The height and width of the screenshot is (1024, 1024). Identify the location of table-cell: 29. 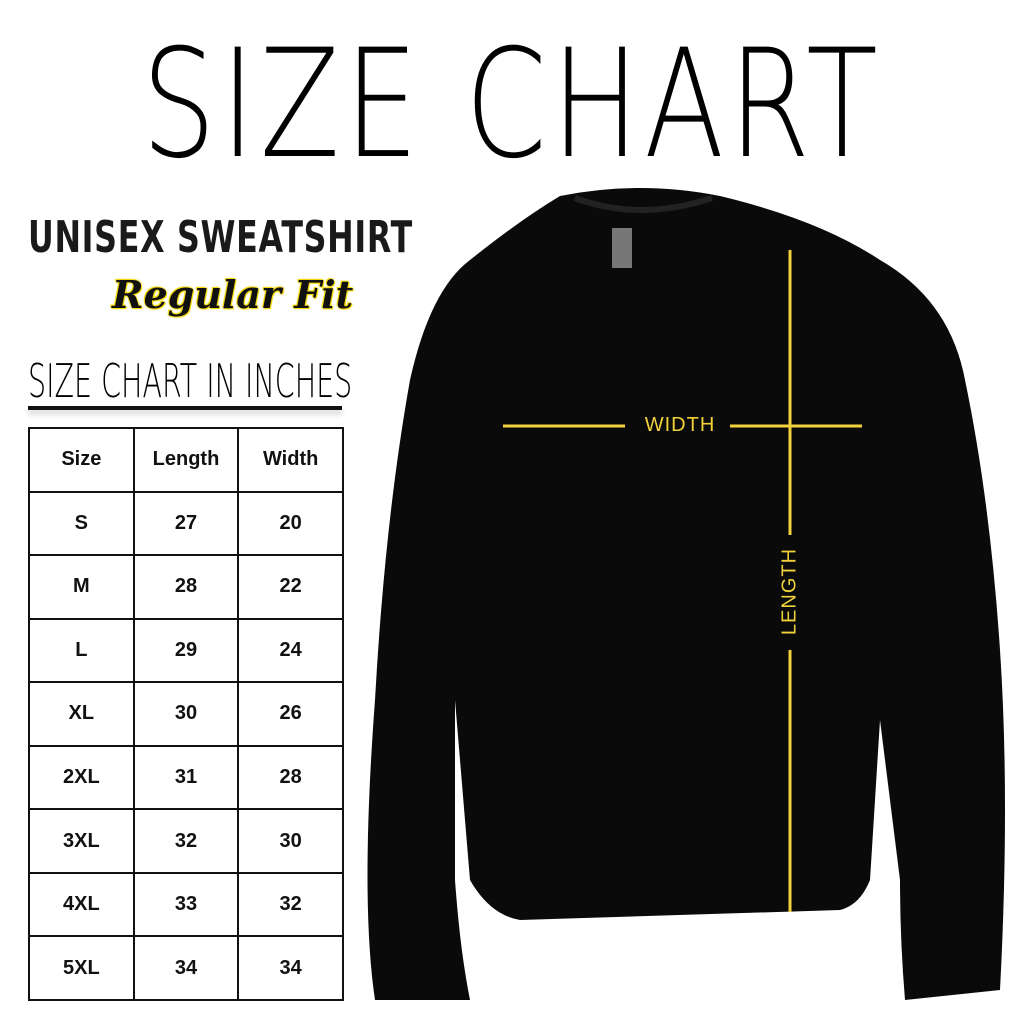
(186, 650).